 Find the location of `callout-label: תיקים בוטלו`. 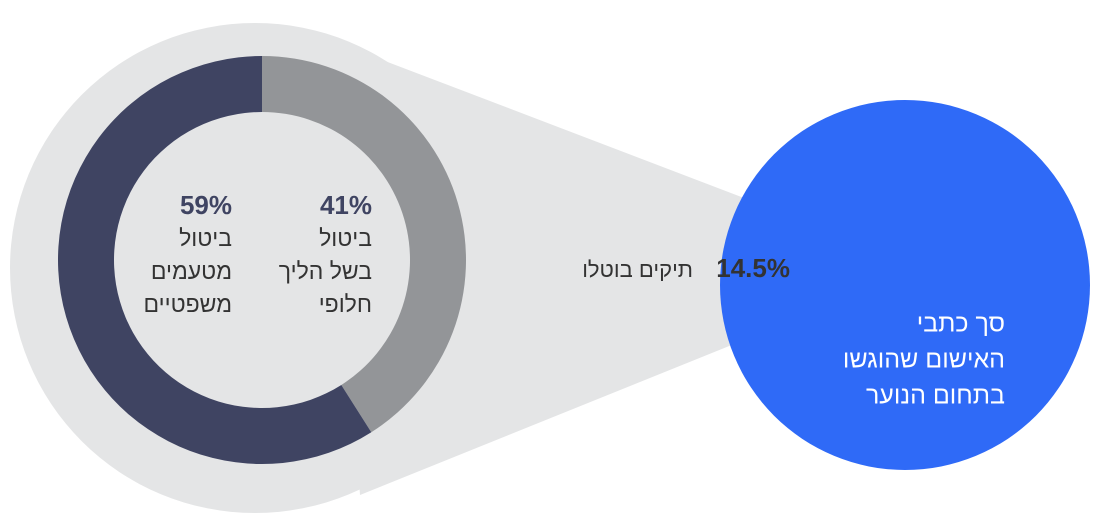

callout-label: תיקים בוטלו is located at coordinates (637, 269).